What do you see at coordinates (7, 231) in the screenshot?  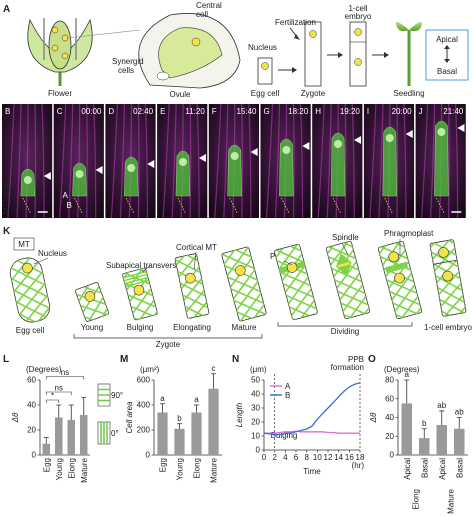 I see `panel-letter: K` at bounding box center [7, 231].